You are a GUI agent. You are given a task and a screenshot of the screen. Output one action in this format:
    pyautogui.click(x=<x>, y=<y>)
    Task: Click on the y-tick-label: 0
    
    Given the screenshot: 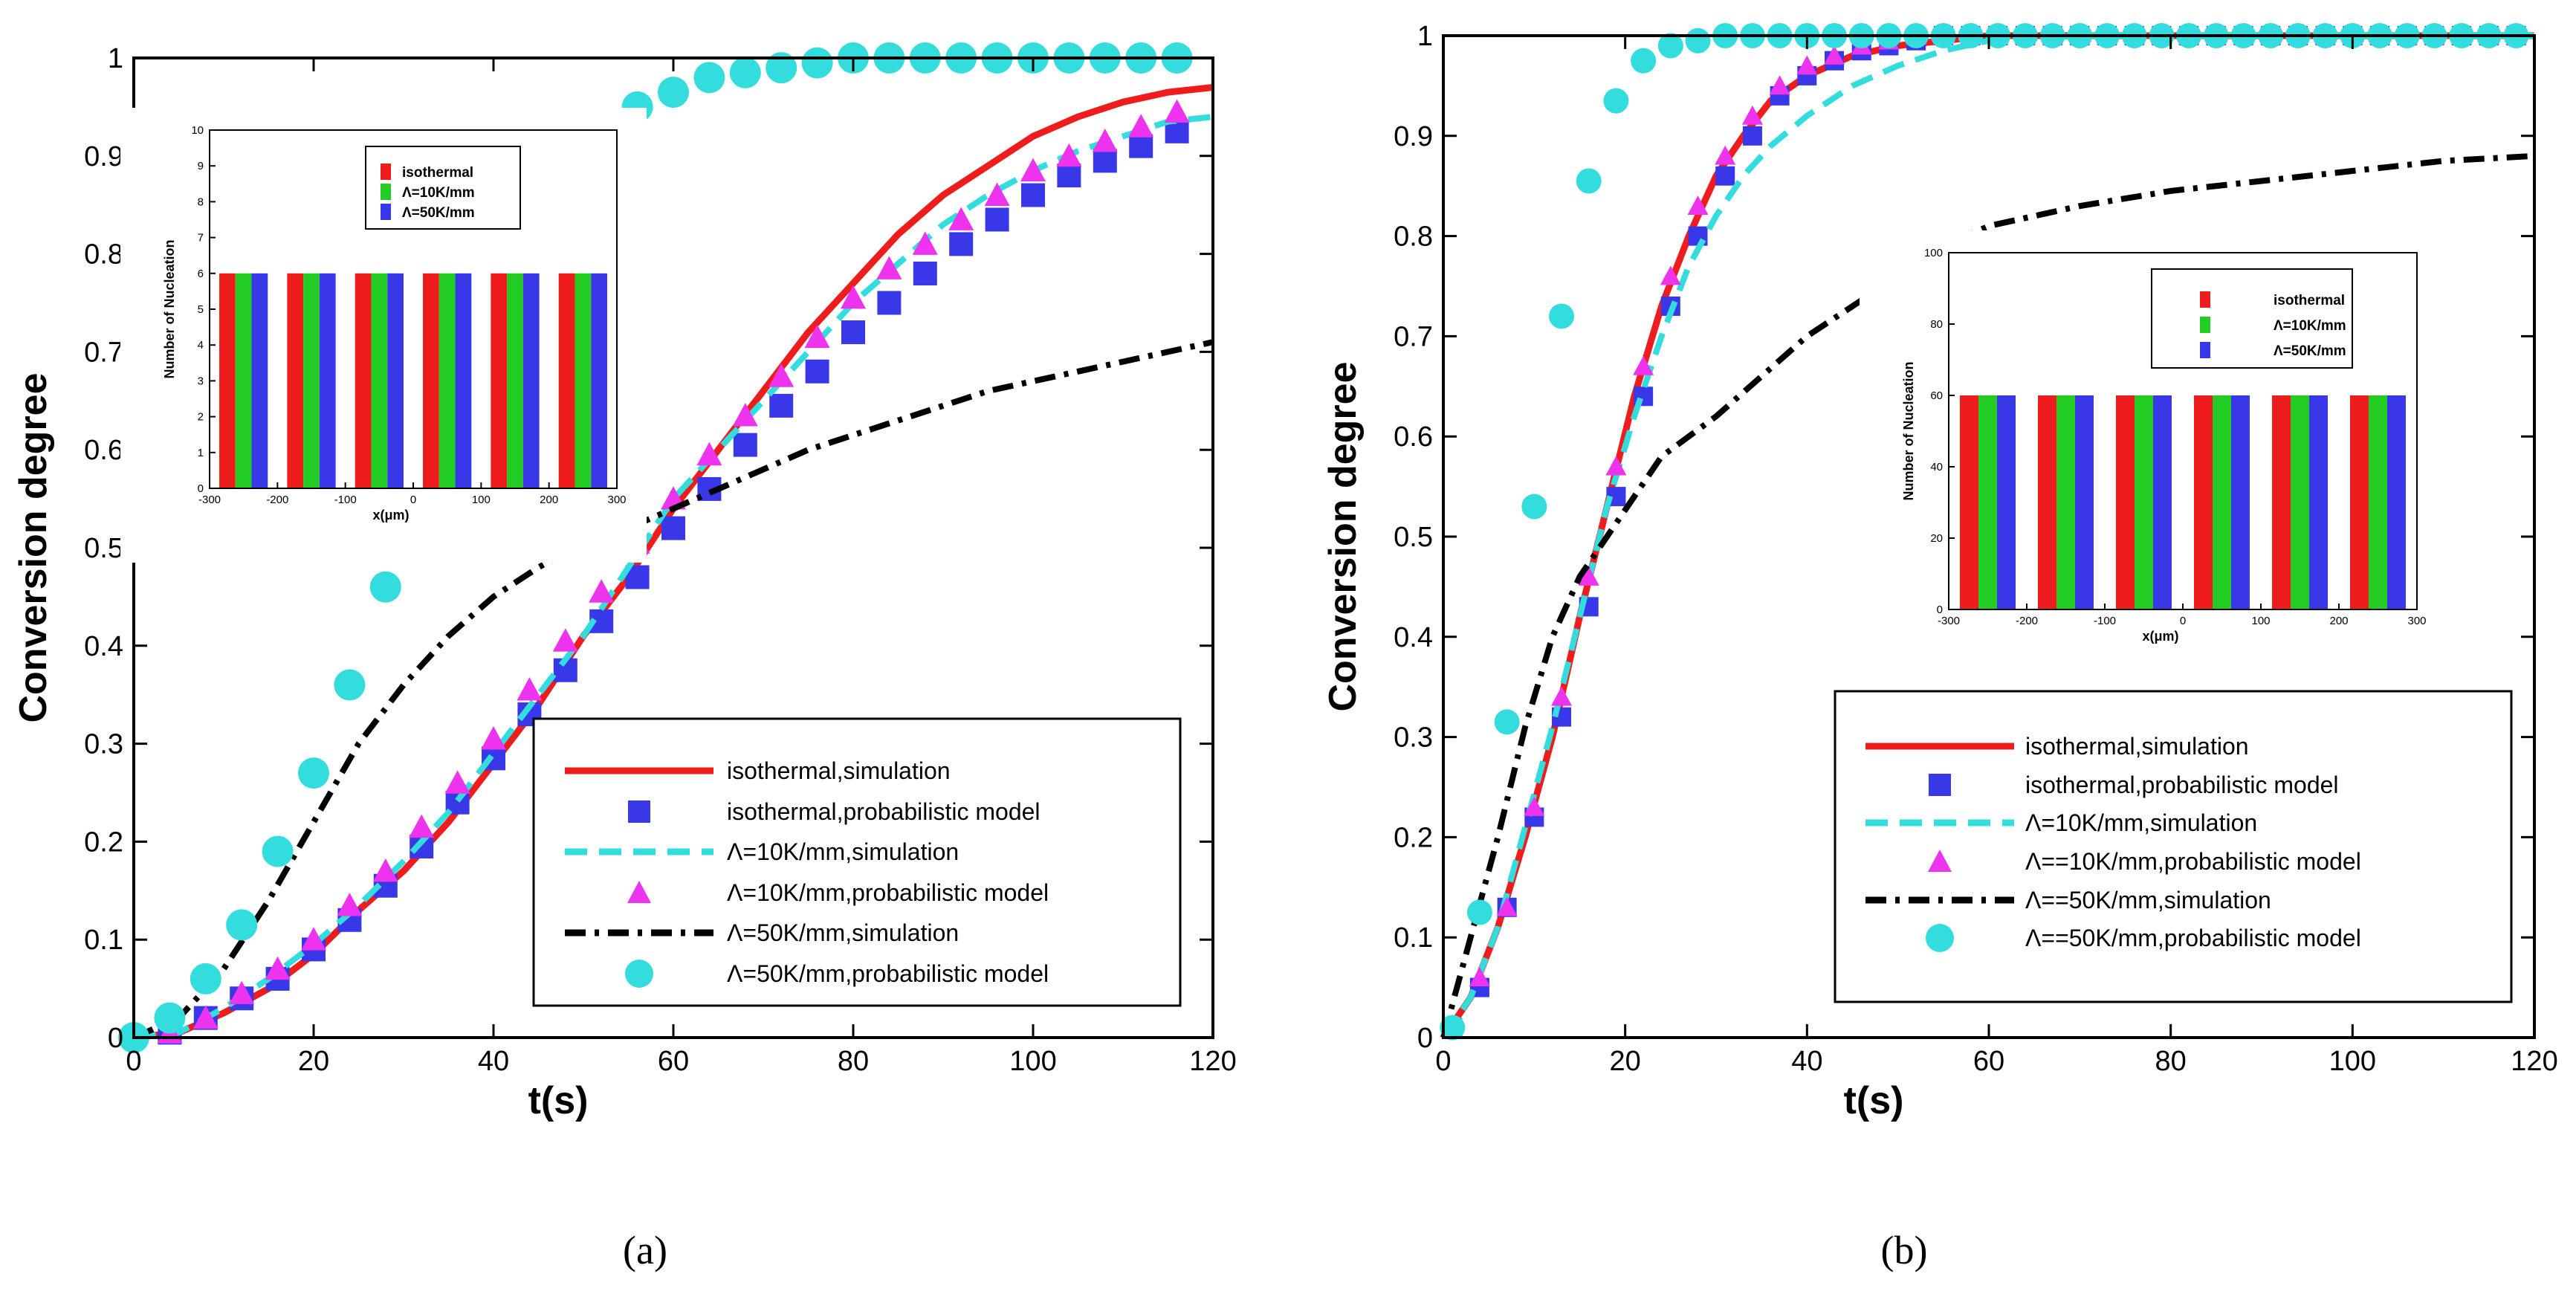 What is the action you would take?
    pyautogui.click(x=1425, y=1038)
    